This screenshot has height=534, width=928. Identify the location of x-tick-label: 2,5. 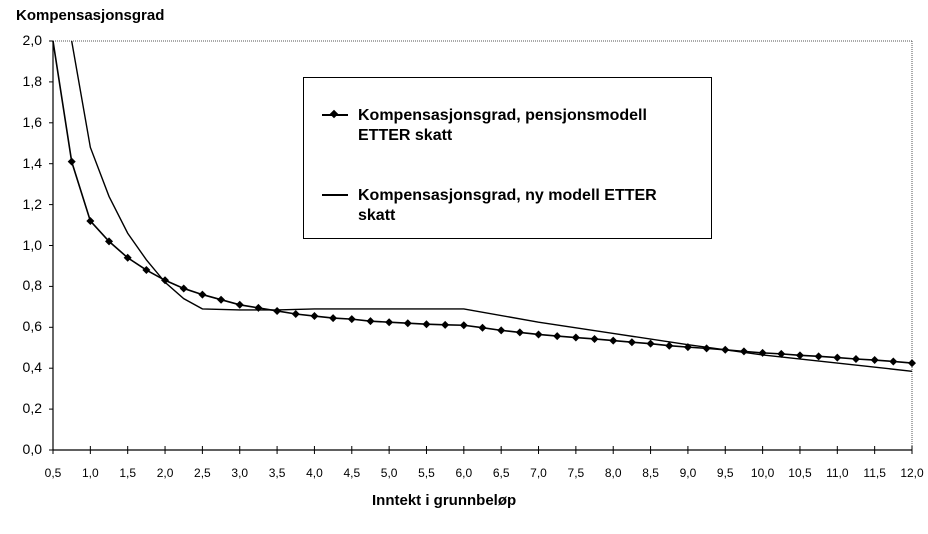
(202, 473).